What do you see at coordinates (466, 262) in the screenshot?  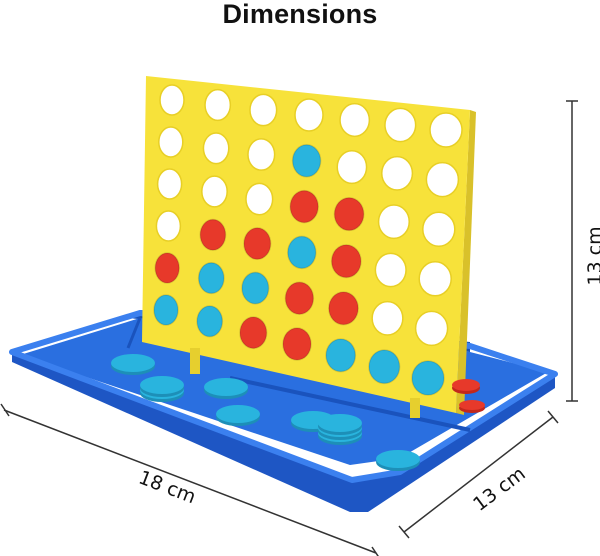 I see `frame-edge` at bounding box center [466, 262].